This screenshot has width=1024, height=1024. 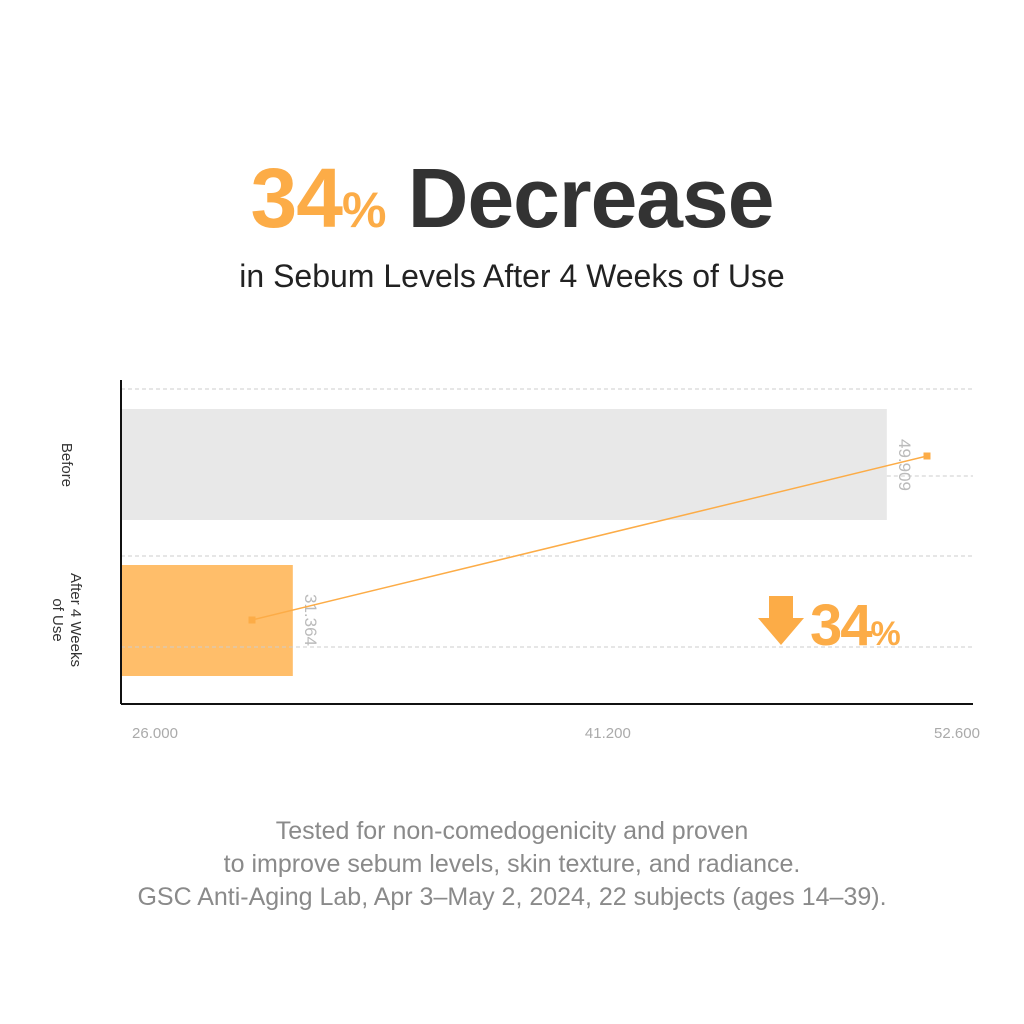 I want to click on value-label: 49.909, so click(x=904, y=465).